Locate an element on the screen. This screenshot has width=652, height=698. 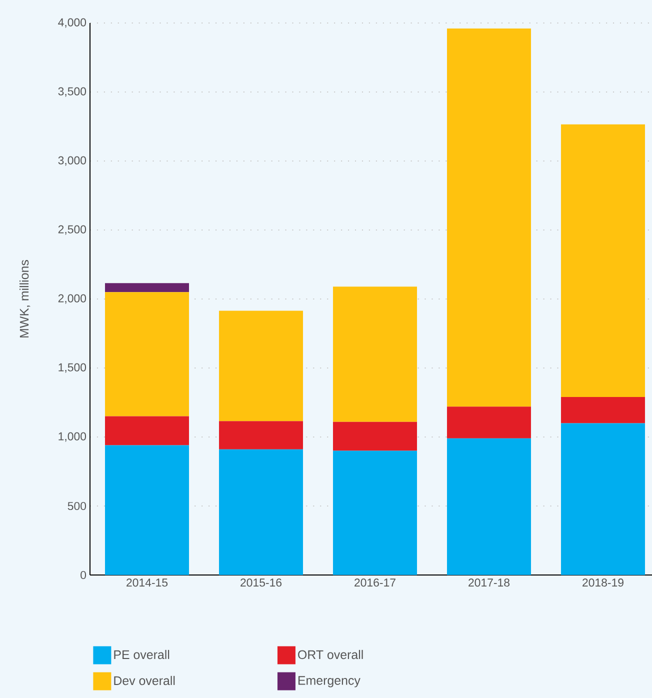
legend-label: ORT overall is located at coordinates (330, 655).